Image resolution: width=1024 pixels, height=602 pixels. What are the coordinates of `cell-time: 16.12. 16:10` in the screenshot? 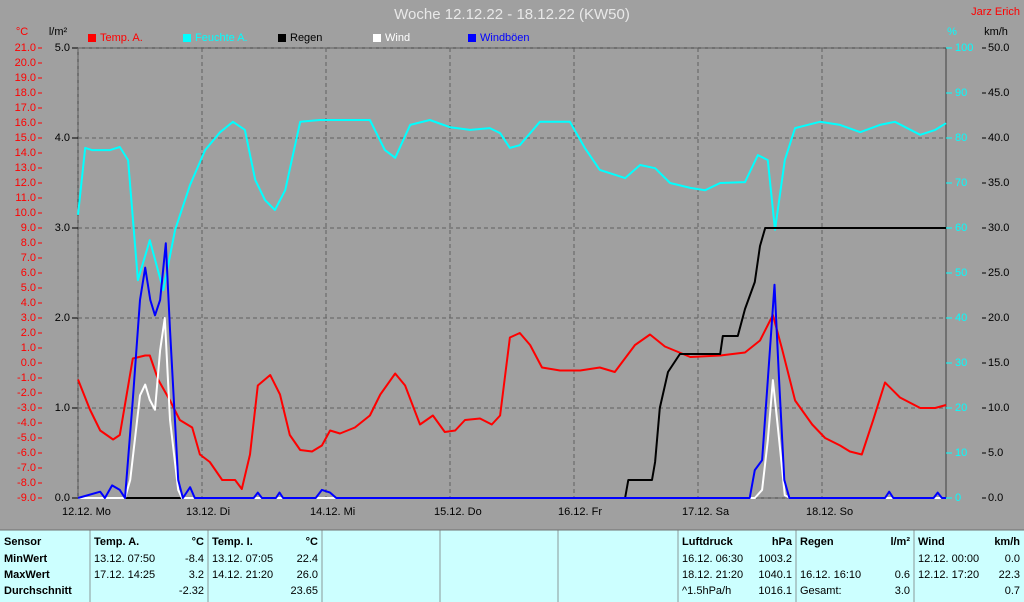 It's located at (830, 575).